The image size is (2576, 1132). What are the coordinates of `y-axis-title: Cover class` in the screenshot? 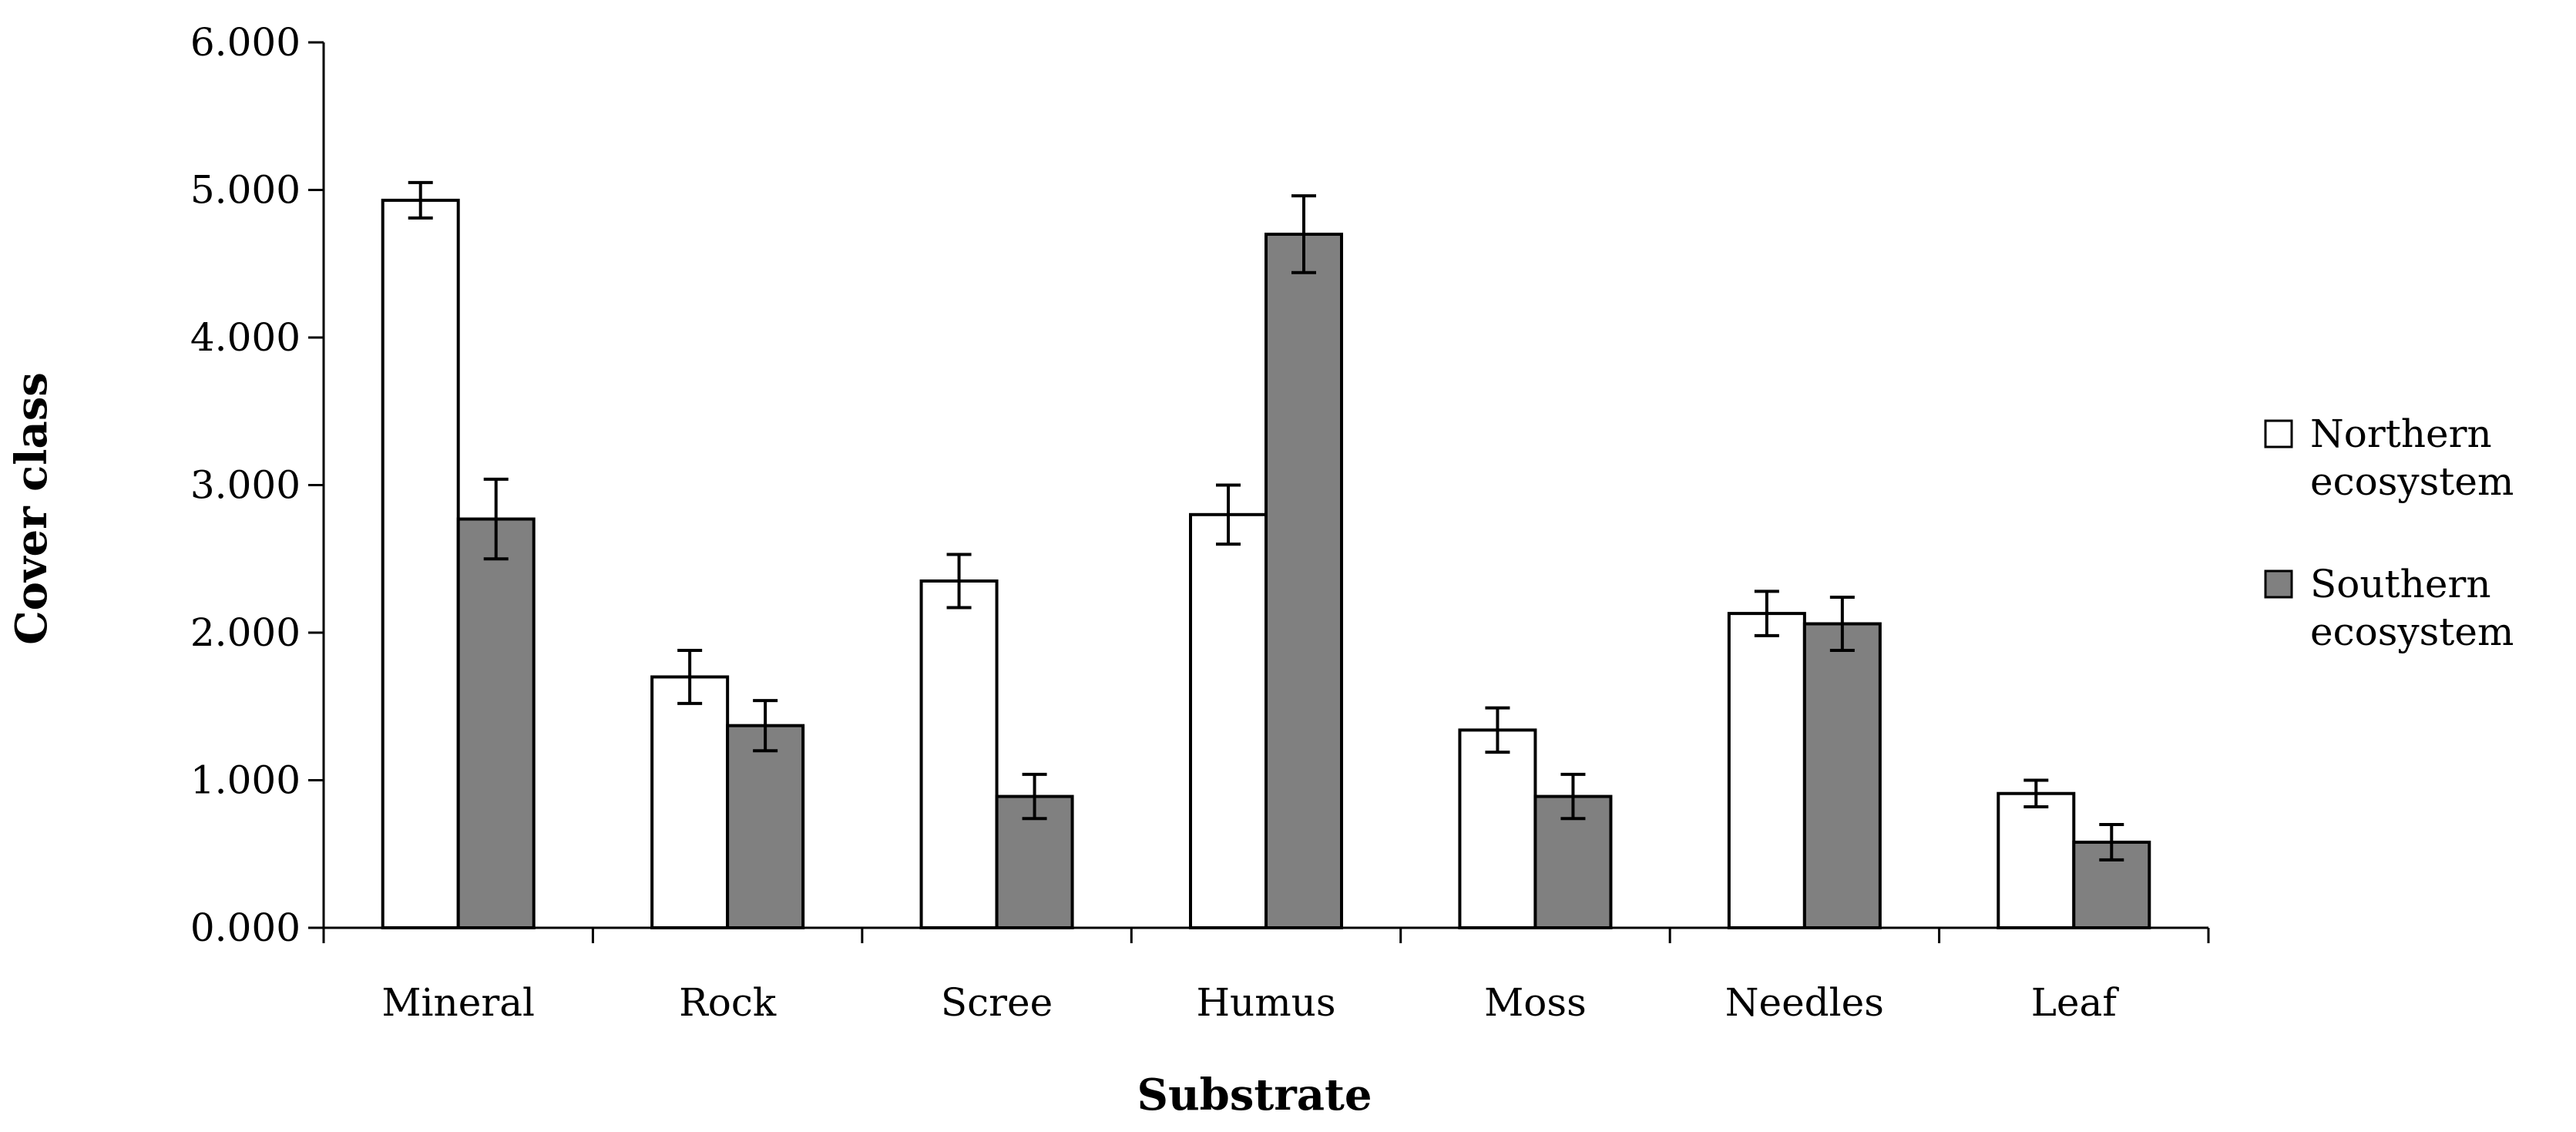 It's located at (31, 508).